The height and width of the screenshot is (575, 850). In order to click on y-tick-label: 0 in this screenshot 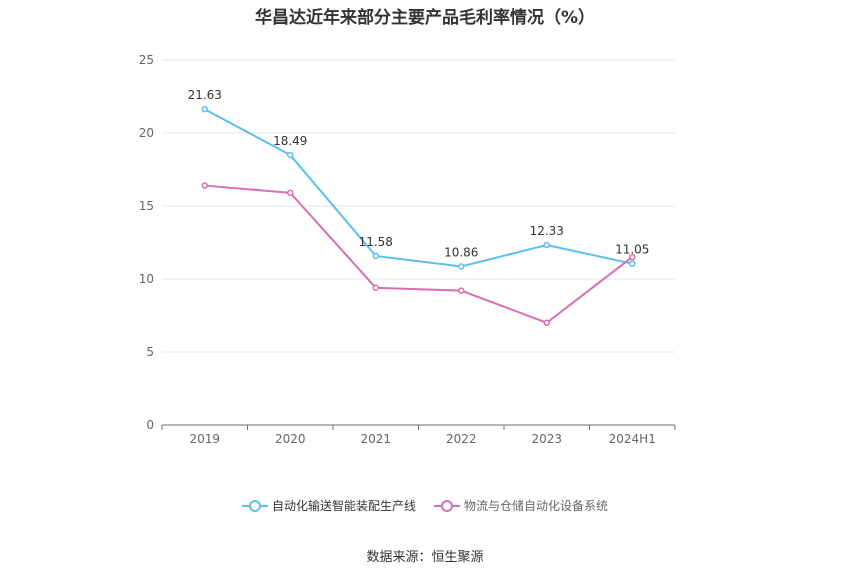, I will do `click(150, 425)`.